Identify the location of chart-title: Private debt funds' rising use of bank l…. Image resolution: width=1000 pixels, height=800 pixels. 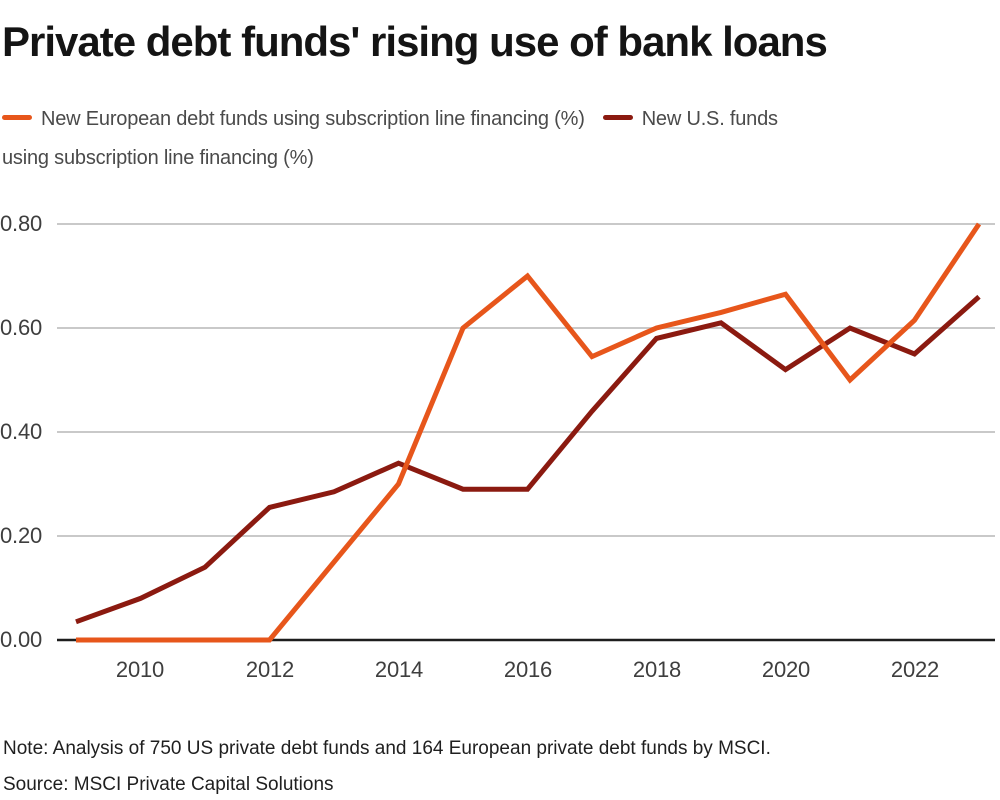
(415, 41).